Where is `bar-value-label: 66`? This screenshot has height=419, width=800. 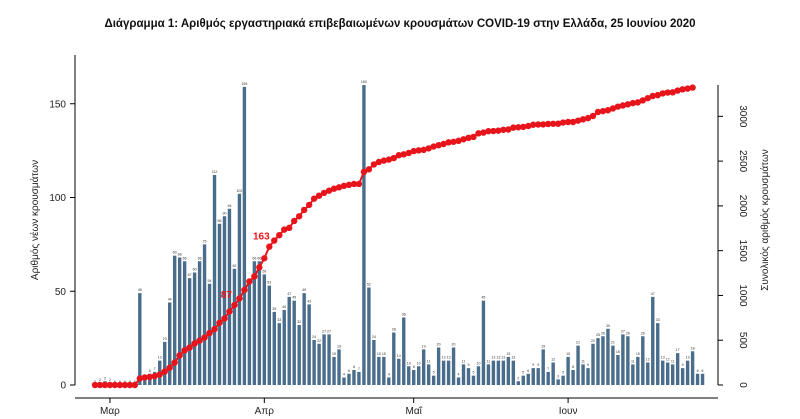
bar-value-label: 66 is located at coordinates (259, 258).